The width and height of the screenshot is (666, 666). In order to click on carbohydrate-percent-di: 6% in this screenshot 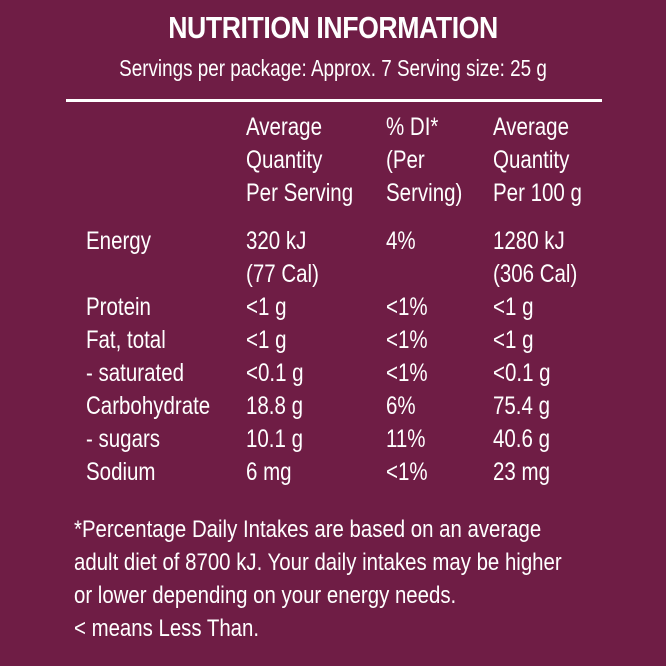, I will do `click(401, 406)`.